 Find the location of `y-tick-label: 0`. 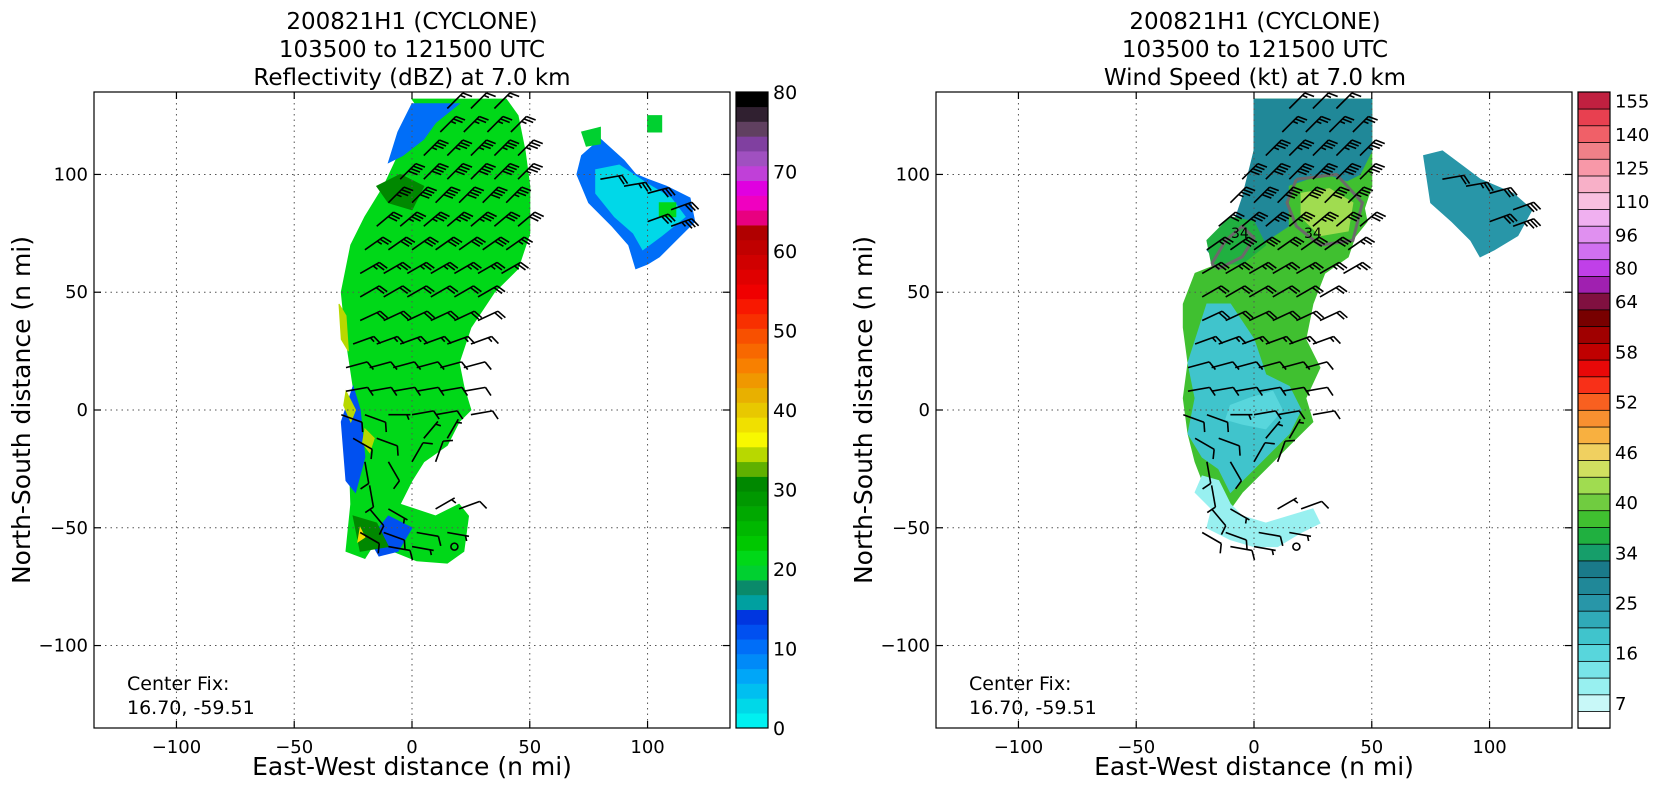

y-tick-label: 0 is located at coordinates (924, 410).